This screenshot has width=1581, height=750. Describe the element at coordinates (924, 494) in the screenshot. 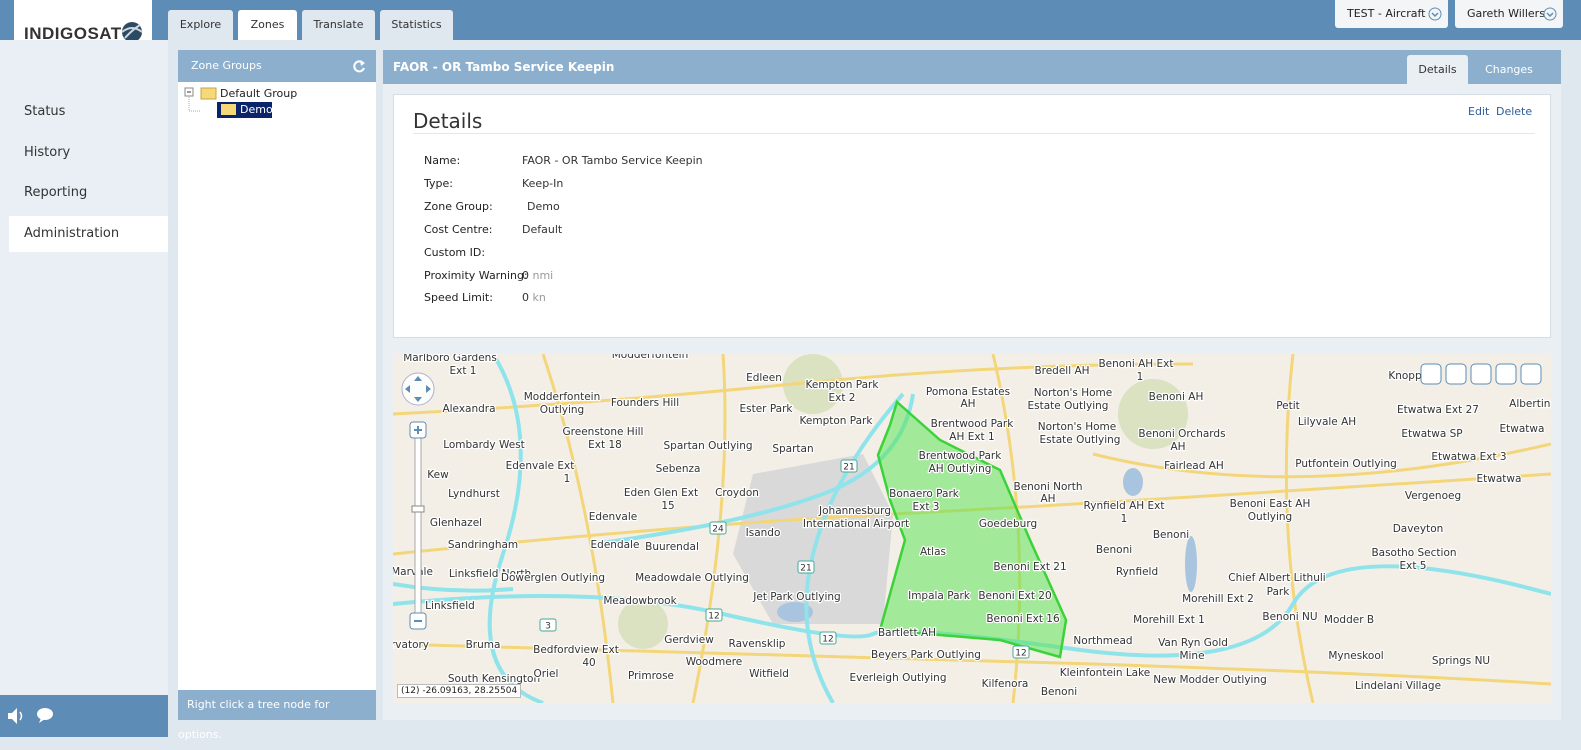

I see `map-label: Bonaero Park` at that location.